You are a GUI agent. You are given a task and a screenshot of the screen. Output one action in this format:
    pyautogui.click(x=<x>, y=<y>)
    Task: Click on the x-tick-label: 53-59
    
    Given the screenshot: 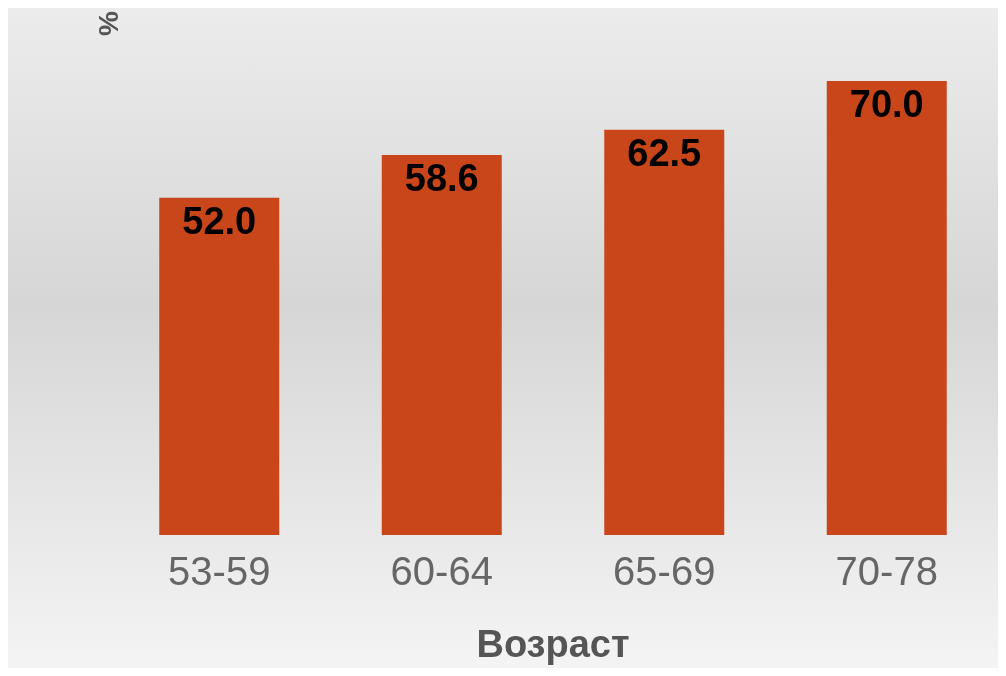 What is the action you would take?
    pyautogui.click(x=219, y=571)
    